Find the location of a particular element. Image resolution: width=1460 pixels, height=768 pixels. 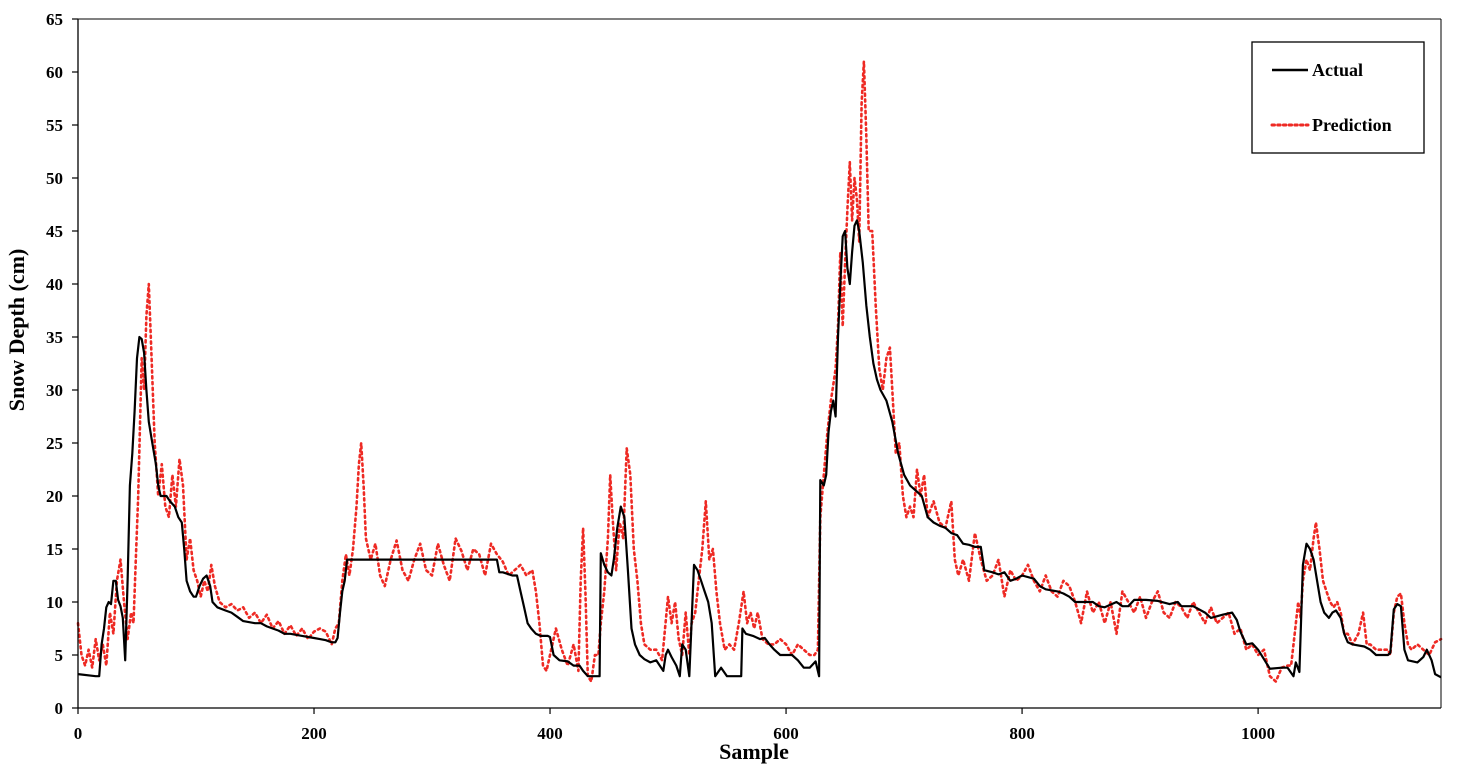

legend-prediction-label: Prediction is located at coordinates (1352, 125).